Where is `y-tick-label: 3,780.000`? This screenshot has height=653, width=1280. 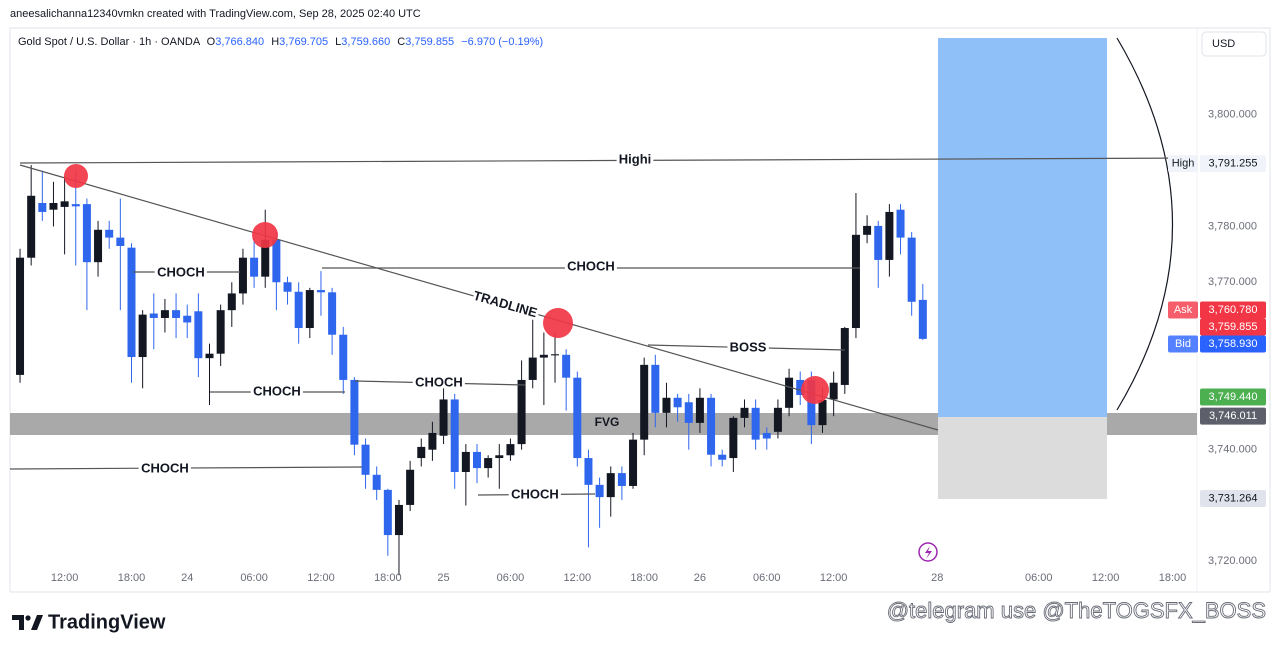
y-tick-label: 3,780.000 is located at coordinates (1232, 226).